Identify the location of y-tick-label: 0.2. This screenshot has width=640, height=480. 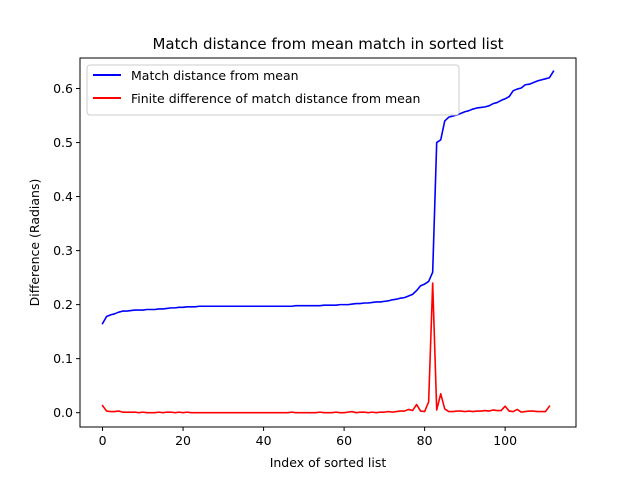
(63, 304).